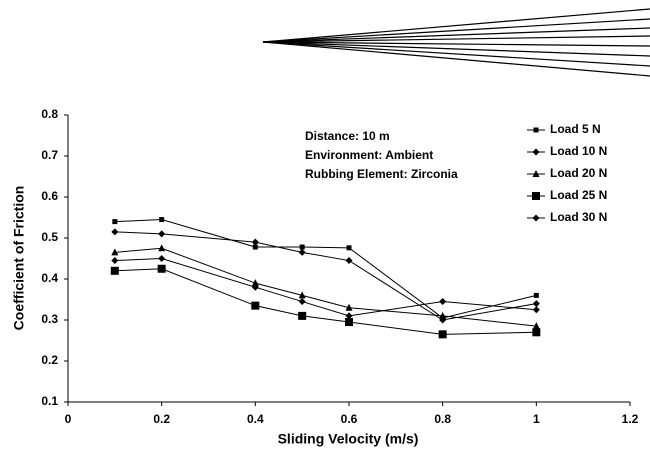  Describe the element at coordinates (369, 155) in the screenshot. I see `annotation: Environment: Ambient` at that location.